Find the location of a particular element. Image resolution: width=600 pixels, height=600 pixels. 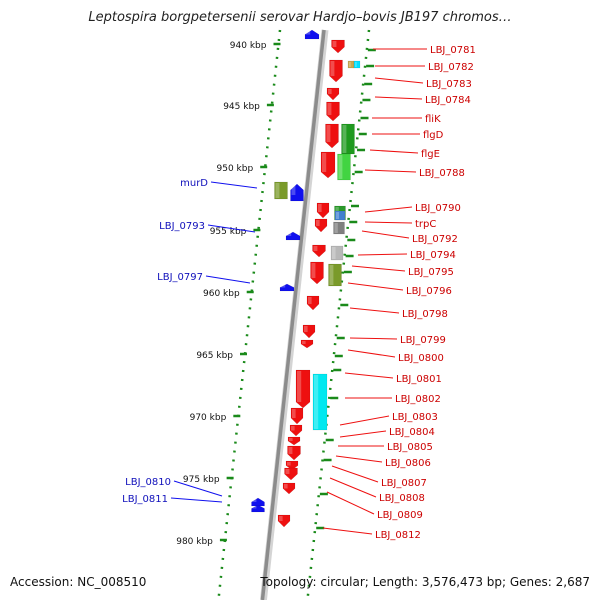

gene-box-green-1-highlight is located at coordinates (344, 139).